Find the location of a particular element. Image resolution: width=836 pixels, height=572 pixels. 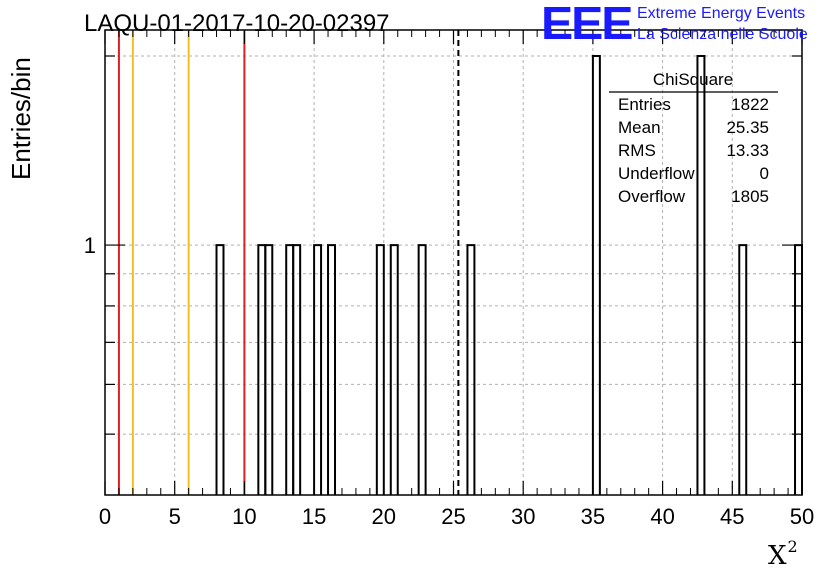

x-tick-label: 15 is located at coordinates (314, 516).